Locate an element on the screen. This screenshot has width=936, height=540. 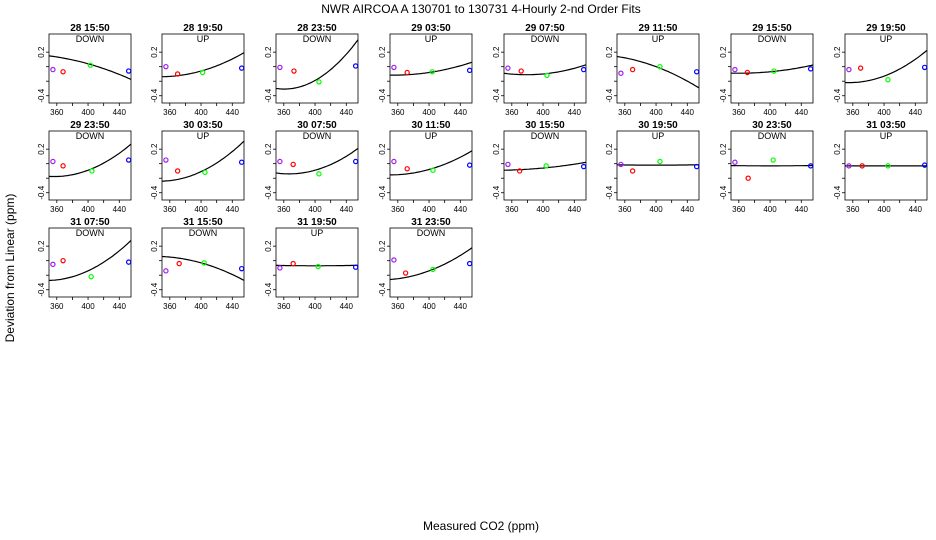
panel-title: 30 23:50 is located at coordinates (772, 125).